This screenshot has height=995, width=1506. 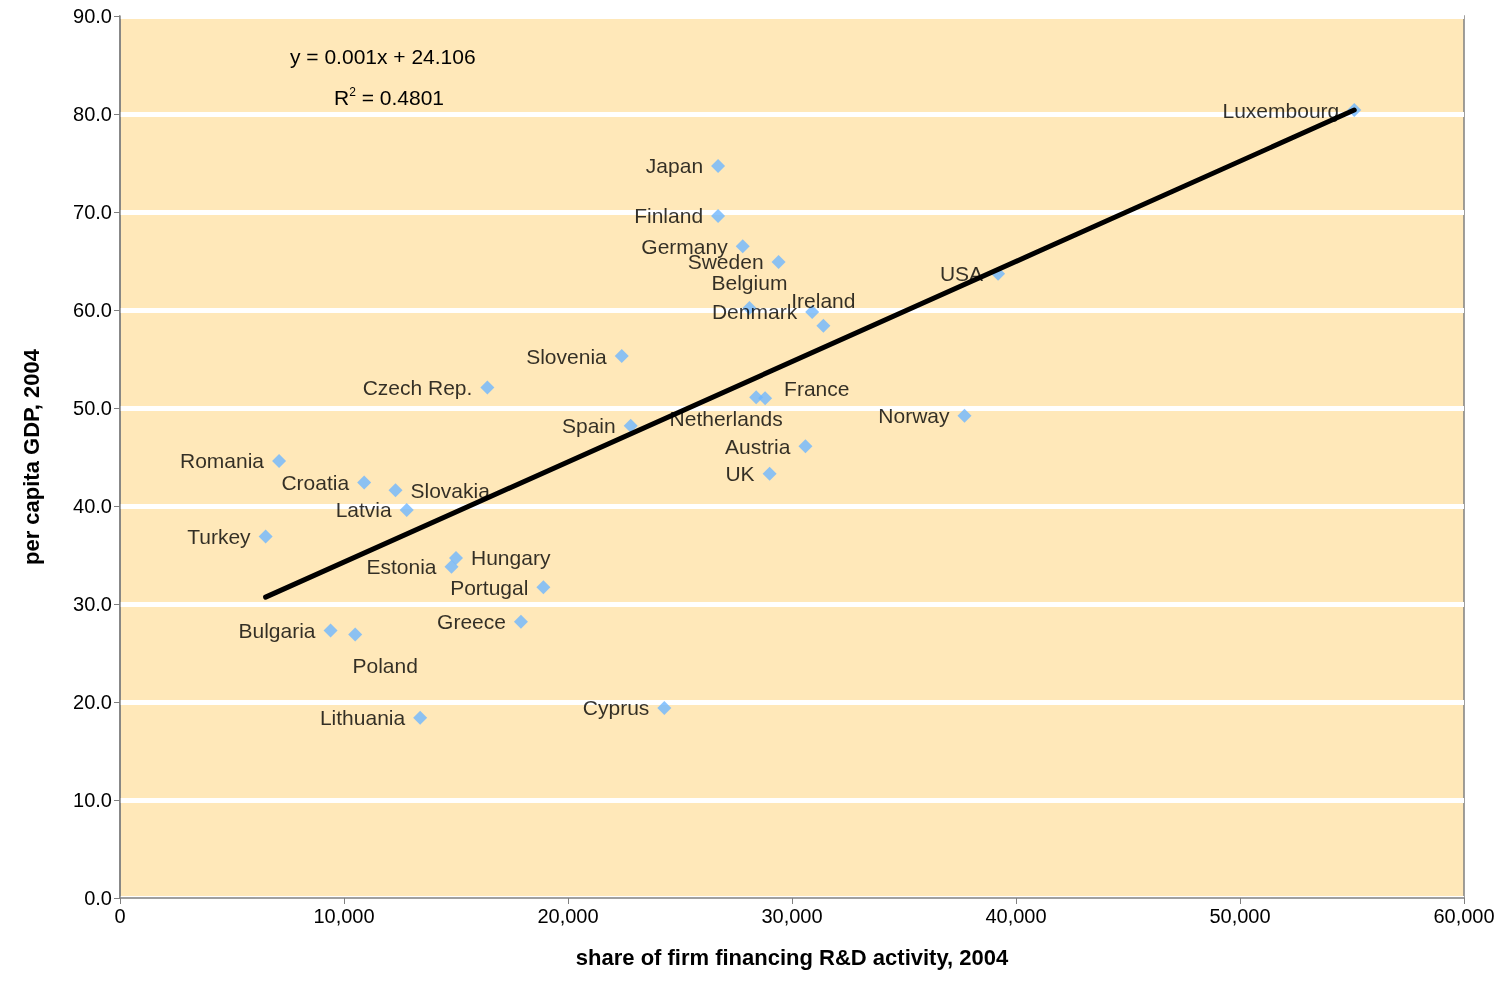 I want to click on data-label: Slovakia, so click(x=450, y=490).